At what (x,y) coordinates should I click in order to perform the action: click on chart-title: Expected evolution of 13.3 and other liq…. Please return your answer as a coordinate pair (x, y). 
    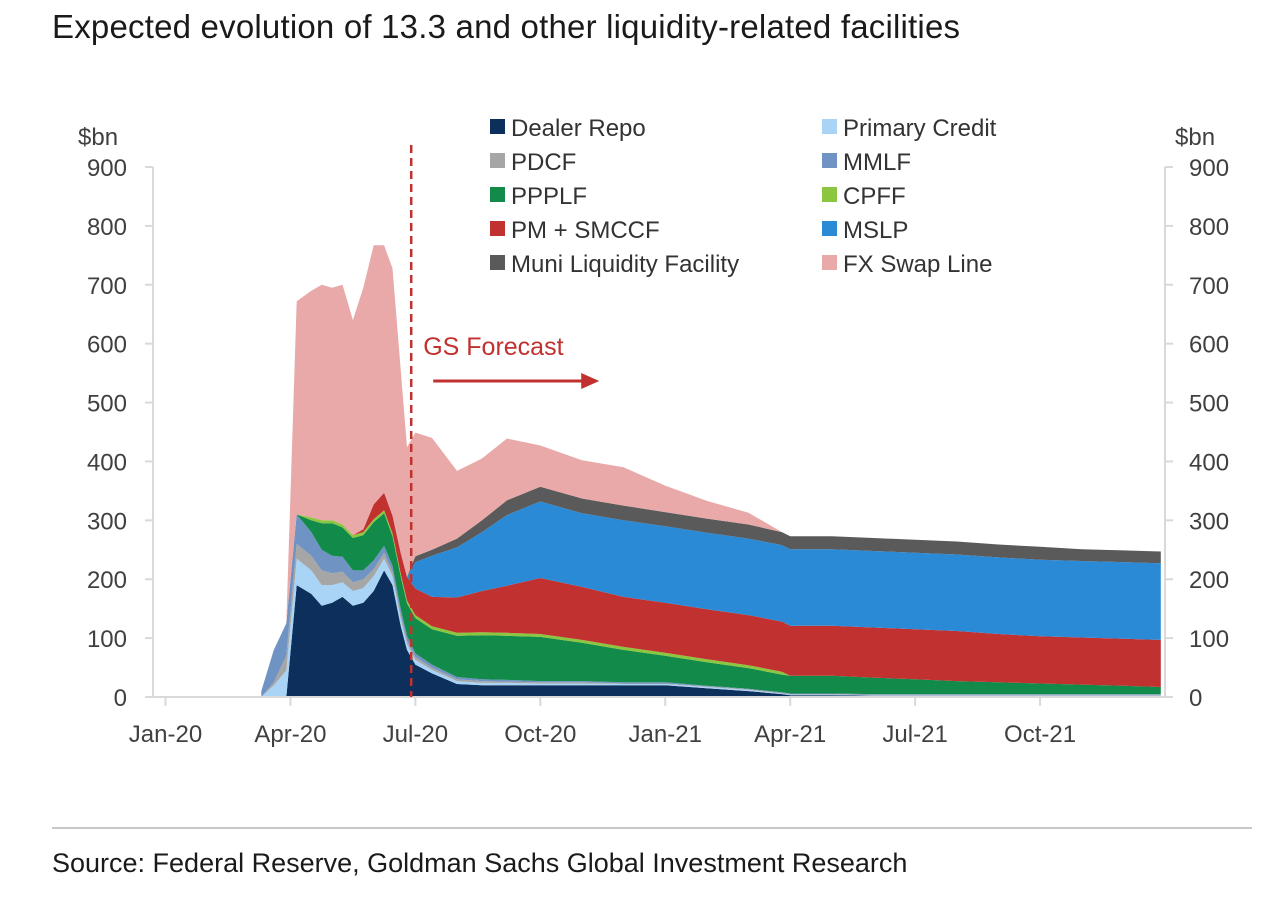
    Looking at the image, I should click on (506, 26).